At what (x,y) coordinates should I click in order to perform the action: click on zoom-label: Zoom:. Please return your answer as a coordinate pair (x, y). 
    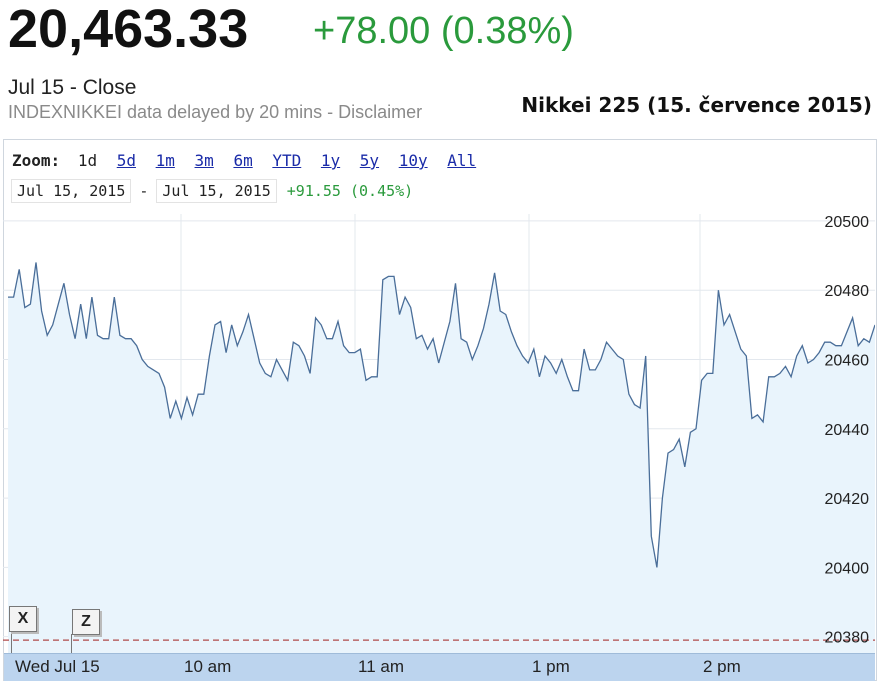
    Looking at the image, I should click on (36, 160).